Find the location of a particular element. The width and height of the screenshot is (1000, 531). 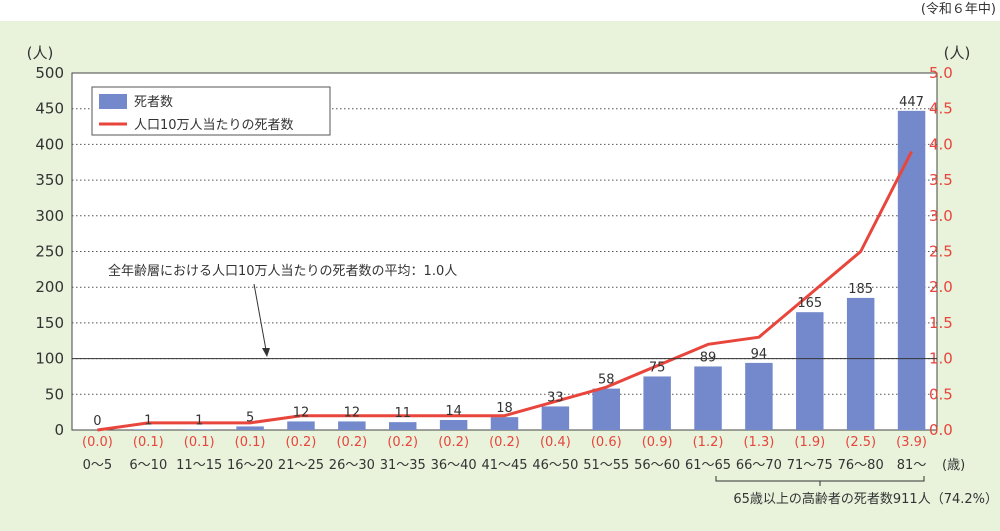

category-label: 36～40 is located at coordinates (454, 465).